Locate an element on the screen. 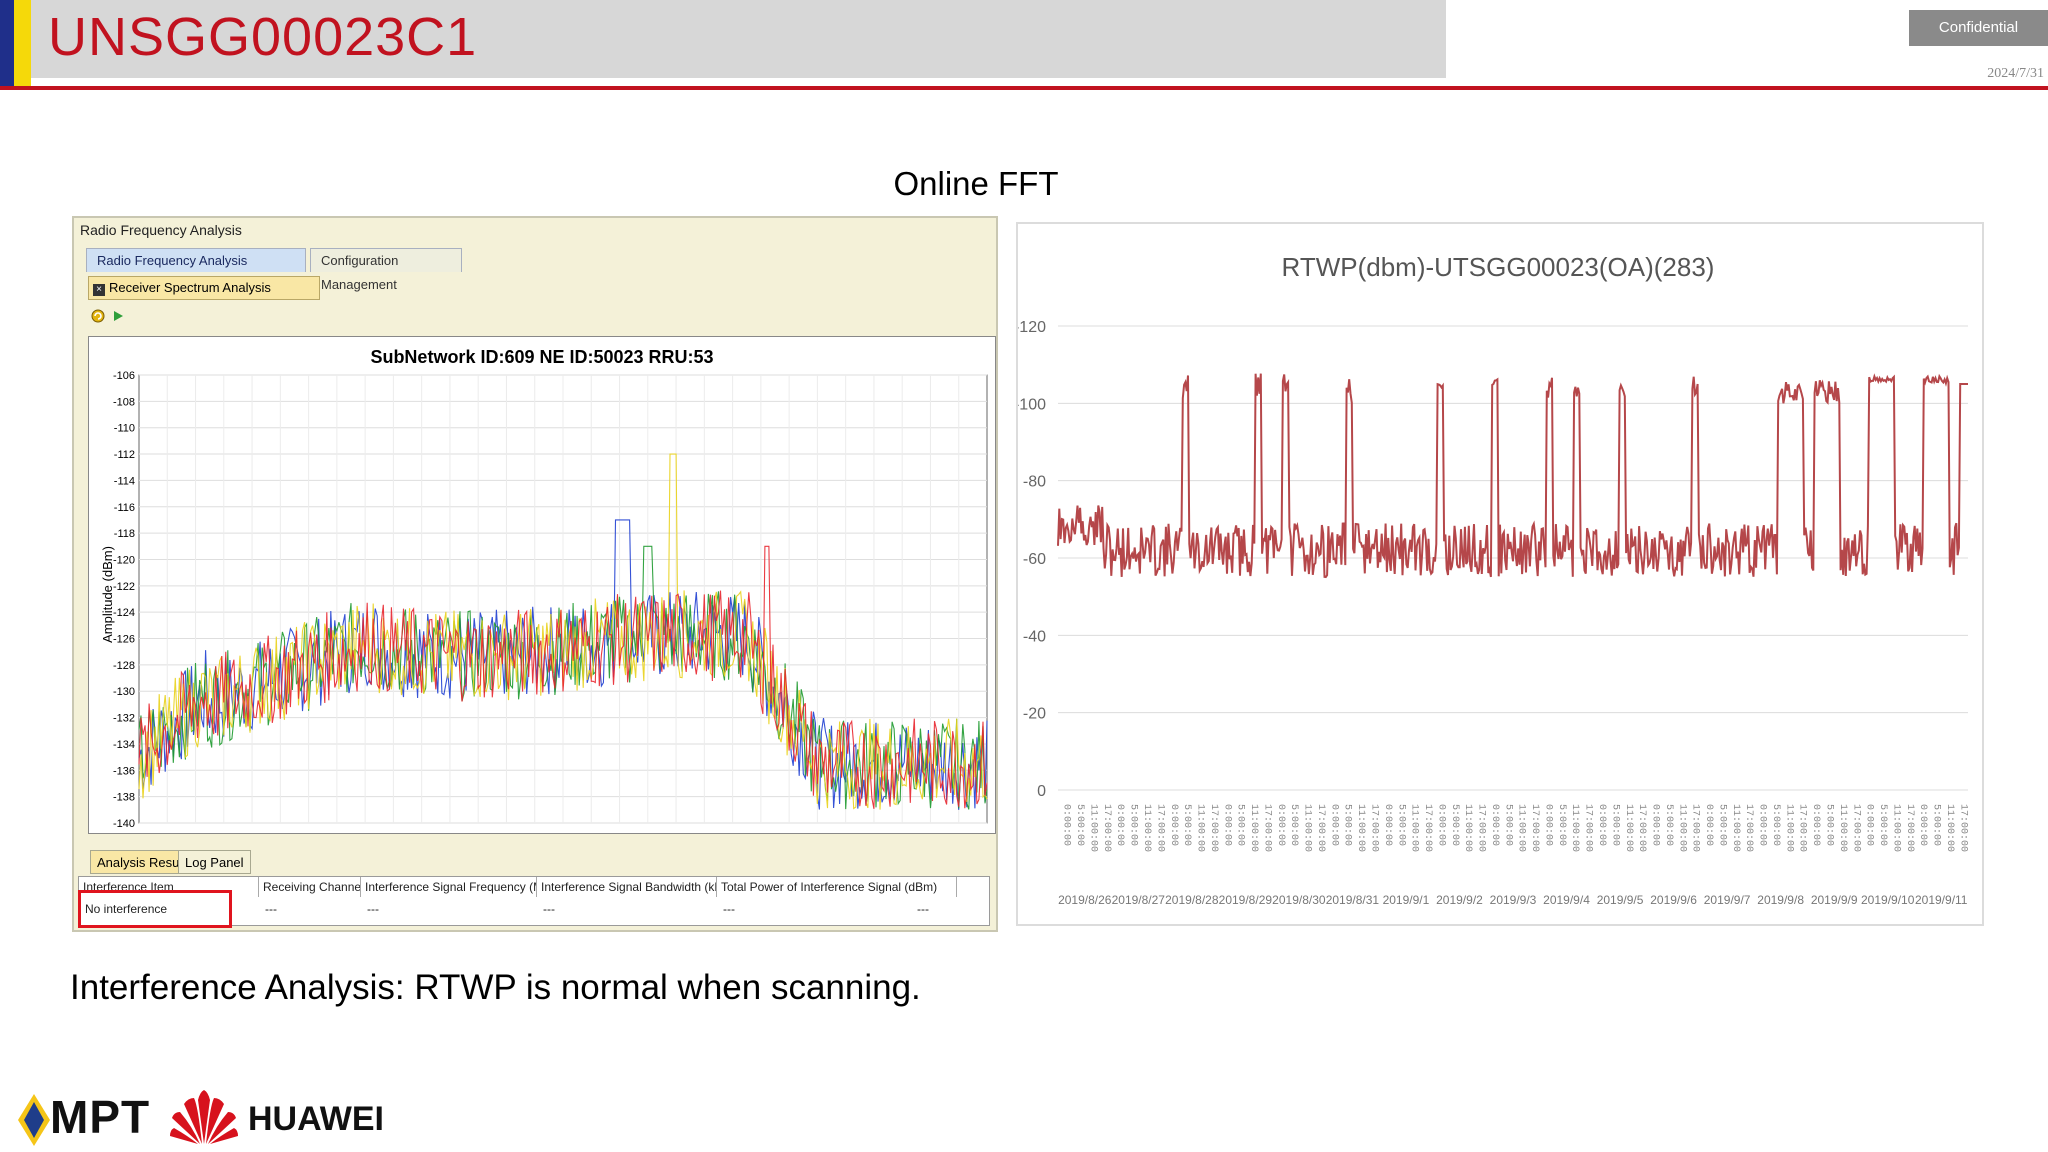 The height and width of the screenshot is (1152, 2048). y-tick-label: -108 is located at coordinates (124, 402).